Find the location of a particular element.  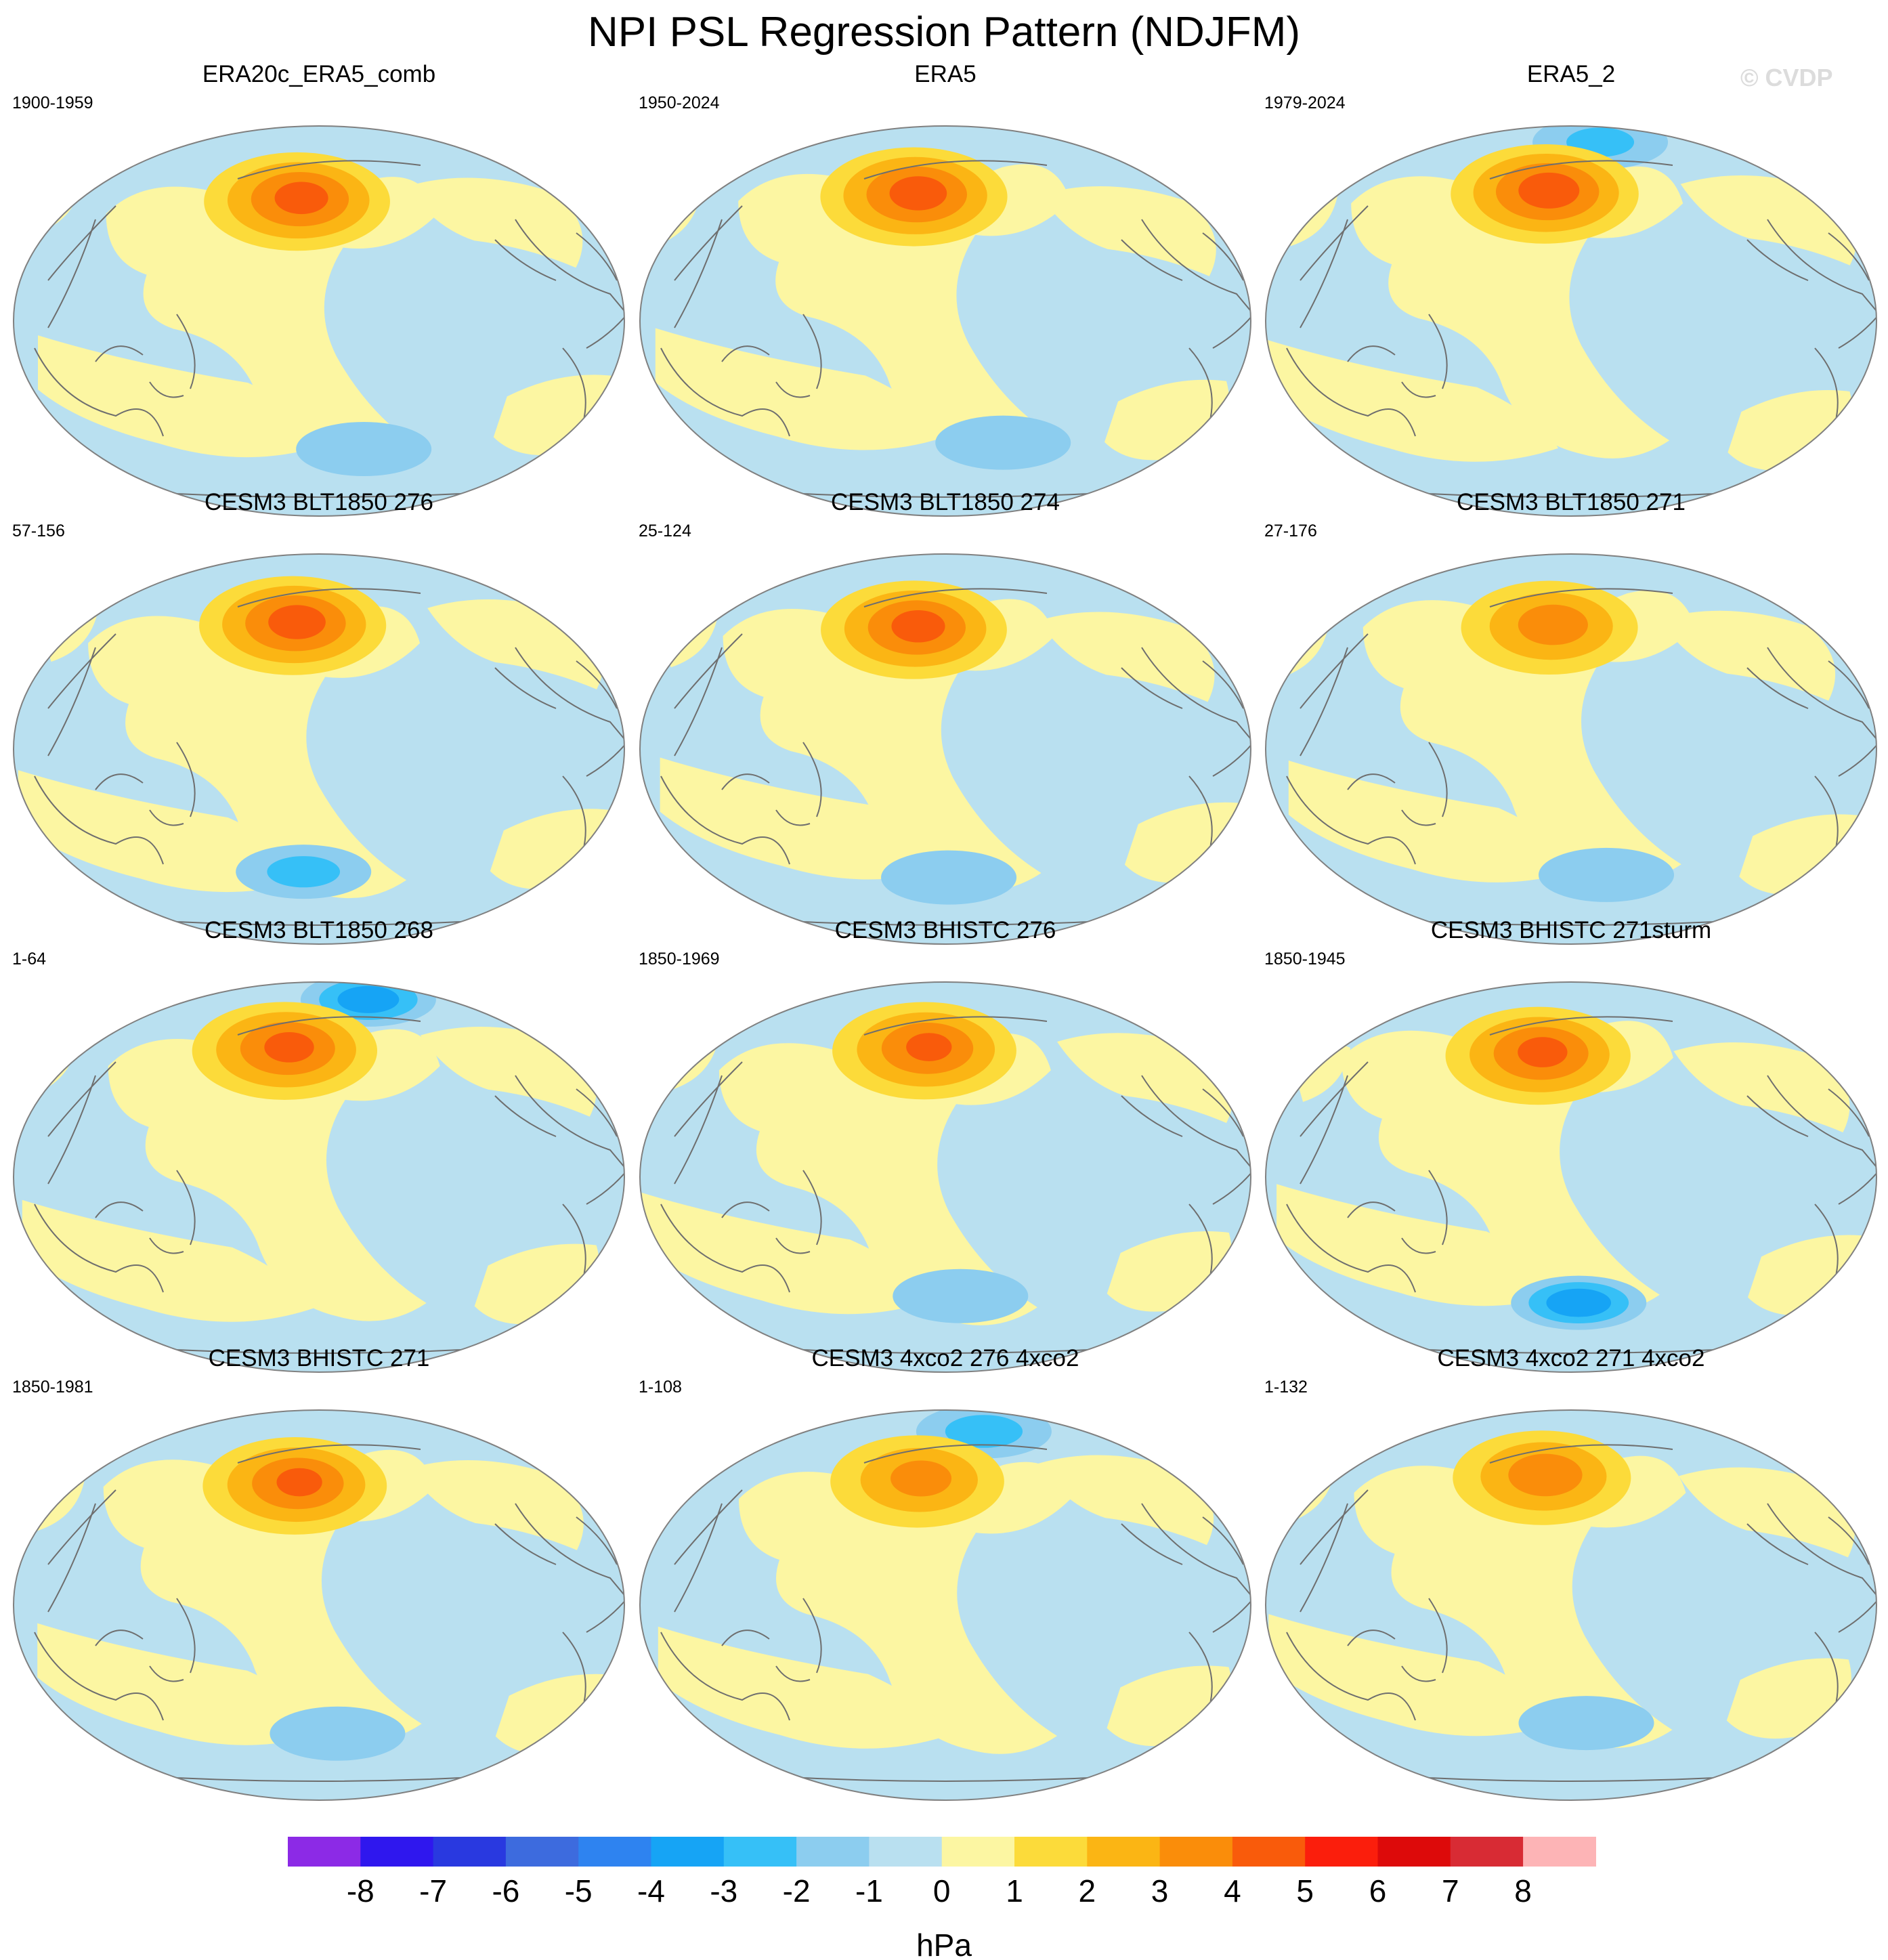

panel-period: 1979-2024 is located at coordinates (1305, 102).